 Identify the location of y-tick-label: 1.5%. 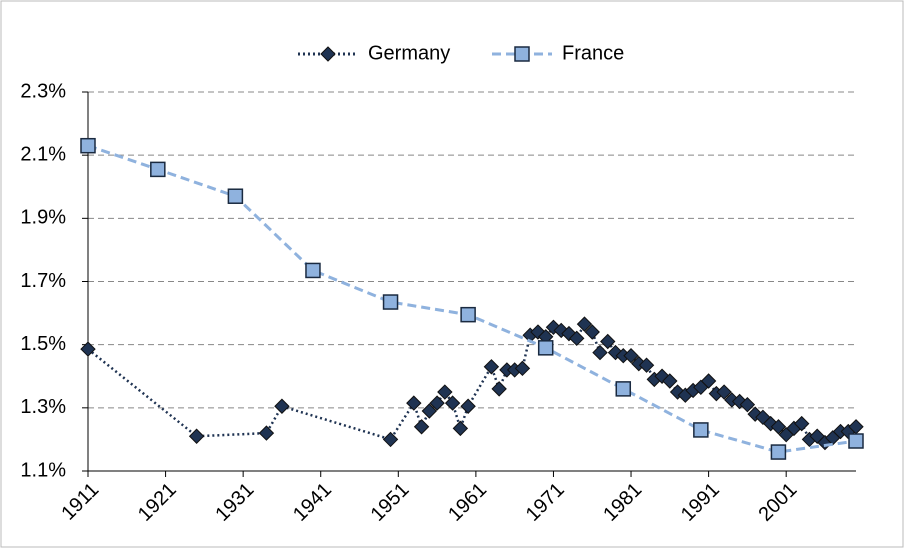
(43, 344).